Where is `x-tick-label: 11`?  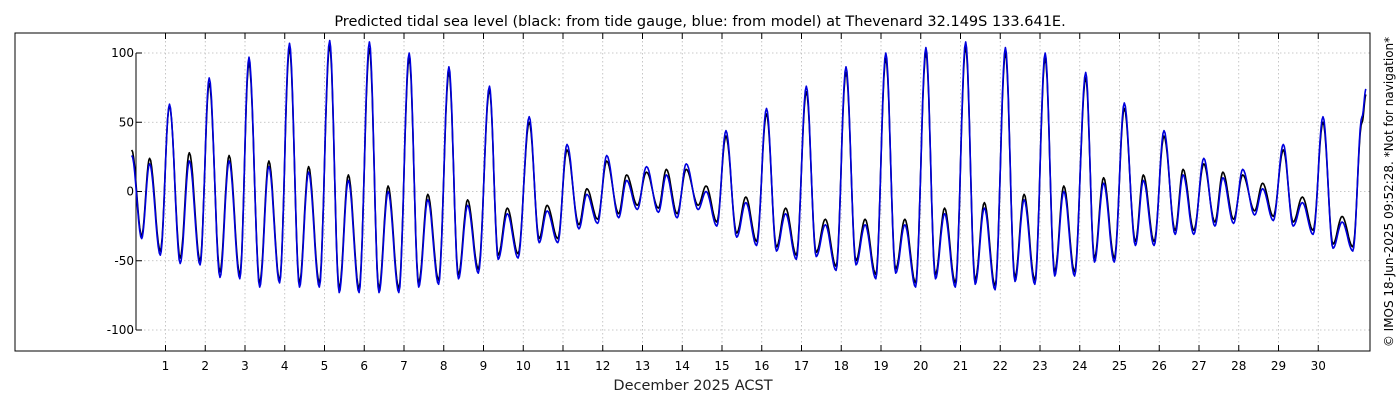
x-tick-label: 11 is located at coordinates (562, 366).